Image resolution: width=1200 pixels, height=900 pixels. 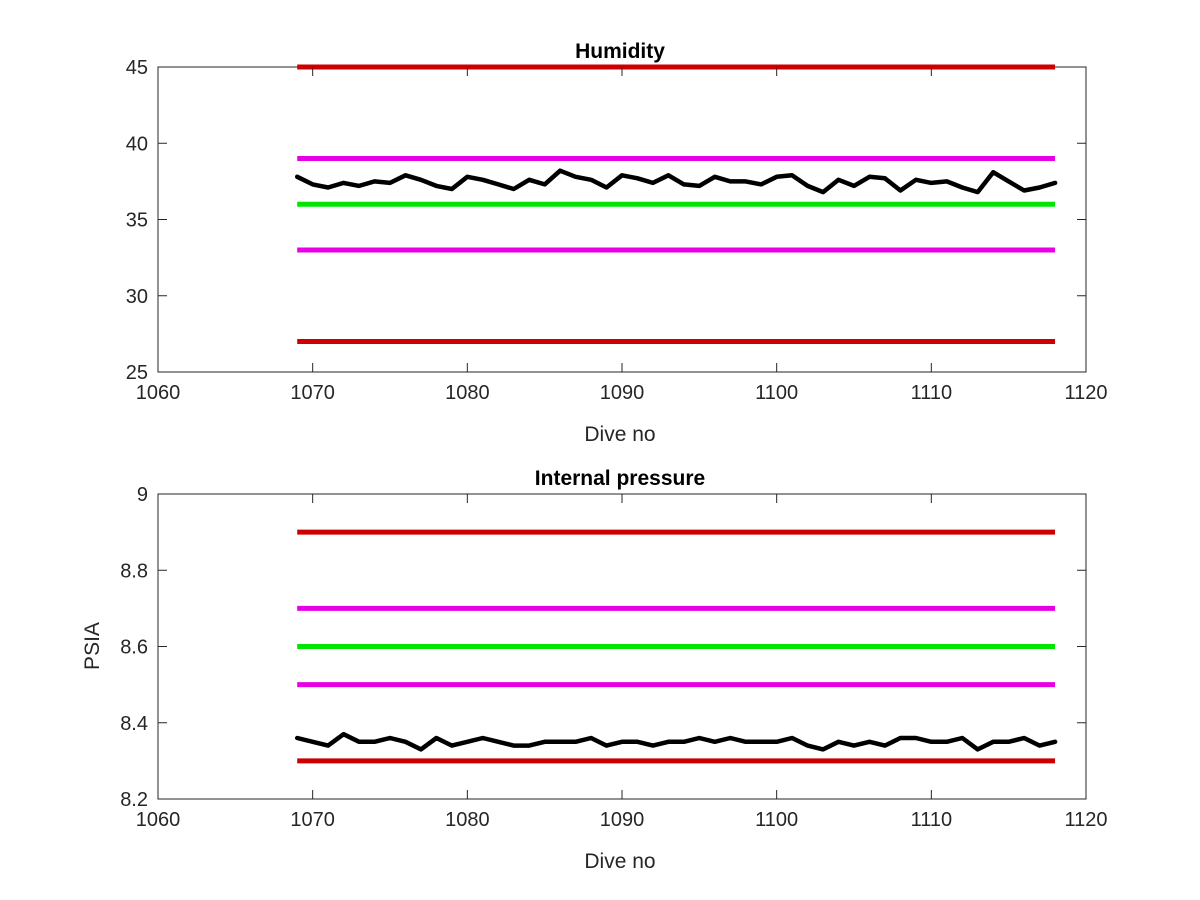 I want to click on humidity-x-tick-label: 1120, so click(x=1085, y=393).